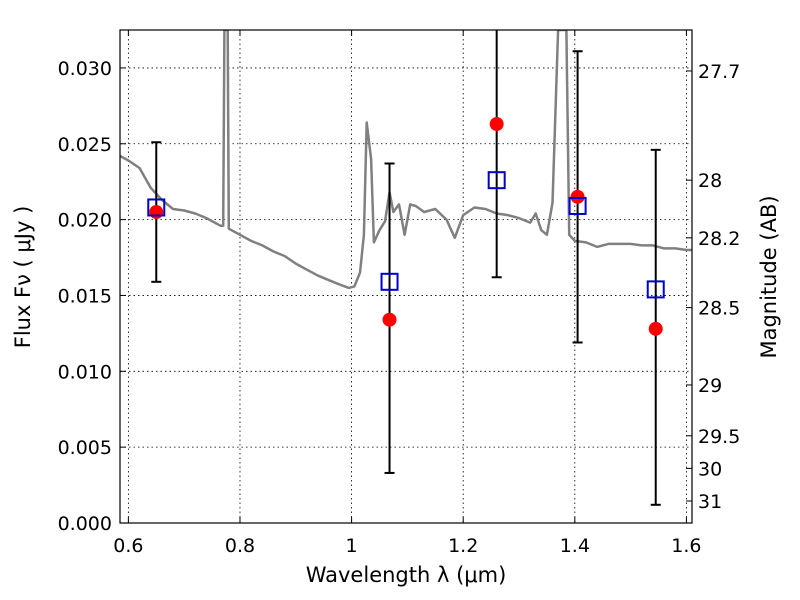 The width and height of the screenshot is (800, 600). Describe the element at coordinates (85, 221) in the screenshot. I see `y-tick-label: 0.020` at that location.